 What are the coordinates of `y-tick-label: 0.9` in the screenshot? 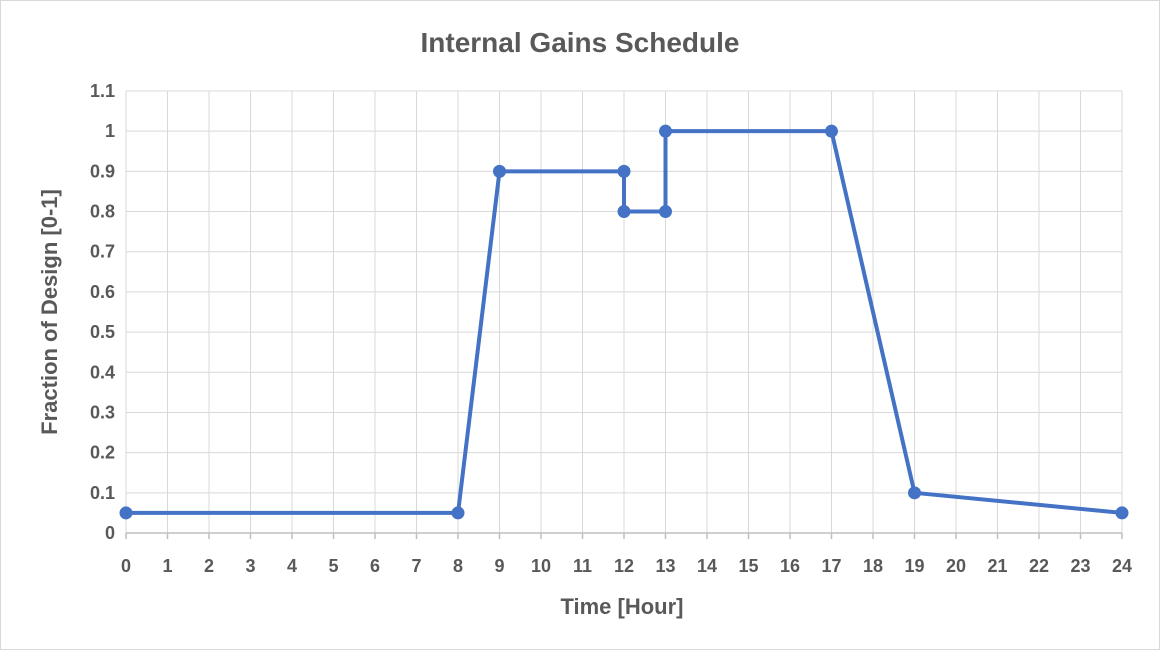 It's located at (102, 171).